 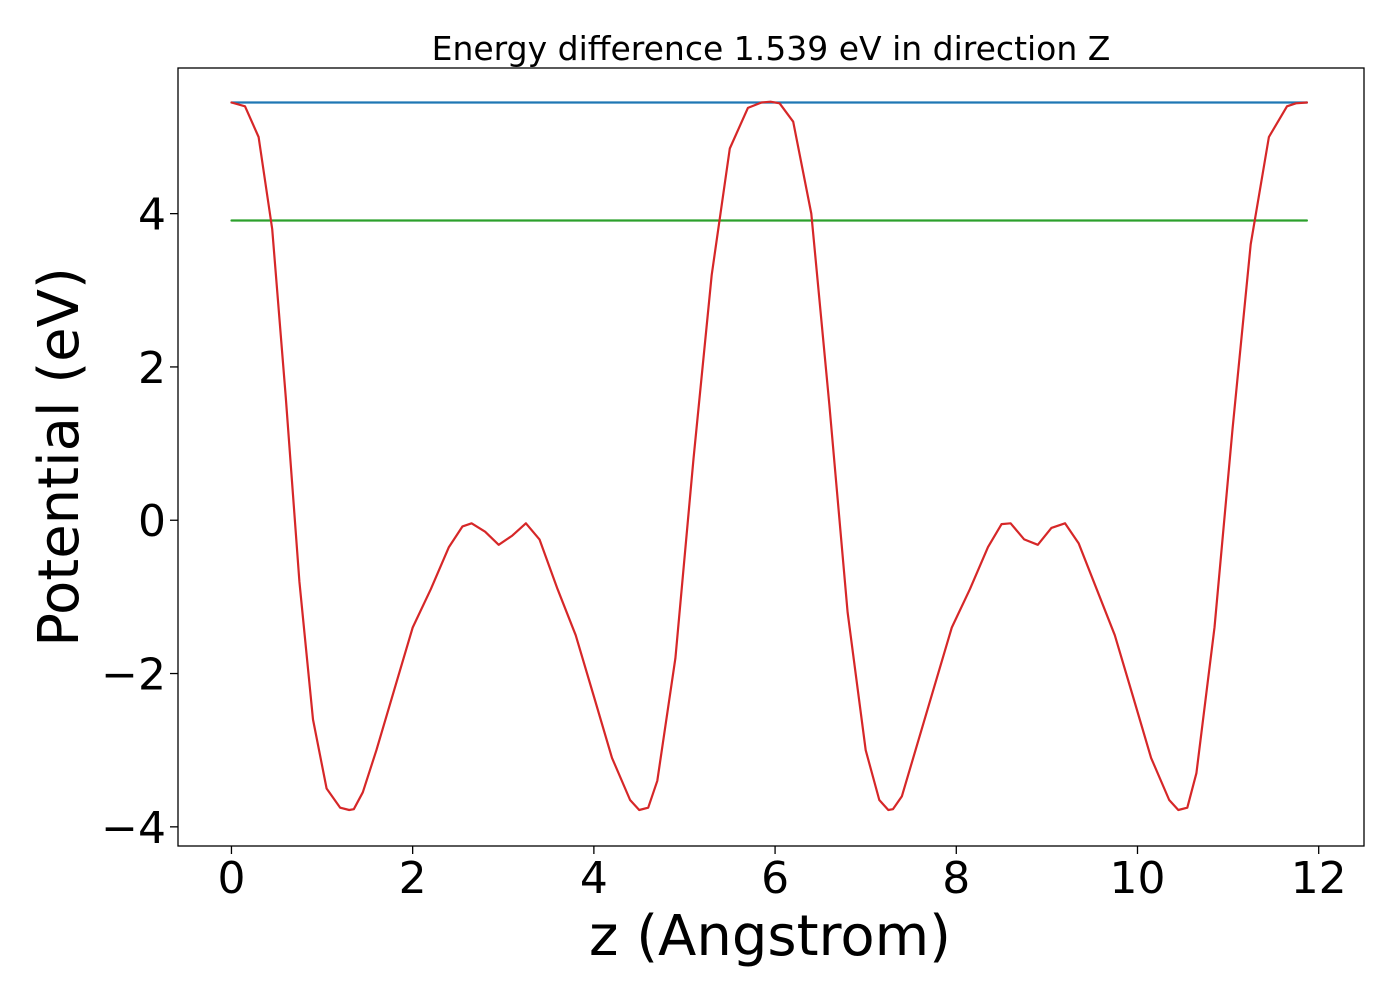 I want to click on x-tick-label: 4, so click(x=594, y=878).